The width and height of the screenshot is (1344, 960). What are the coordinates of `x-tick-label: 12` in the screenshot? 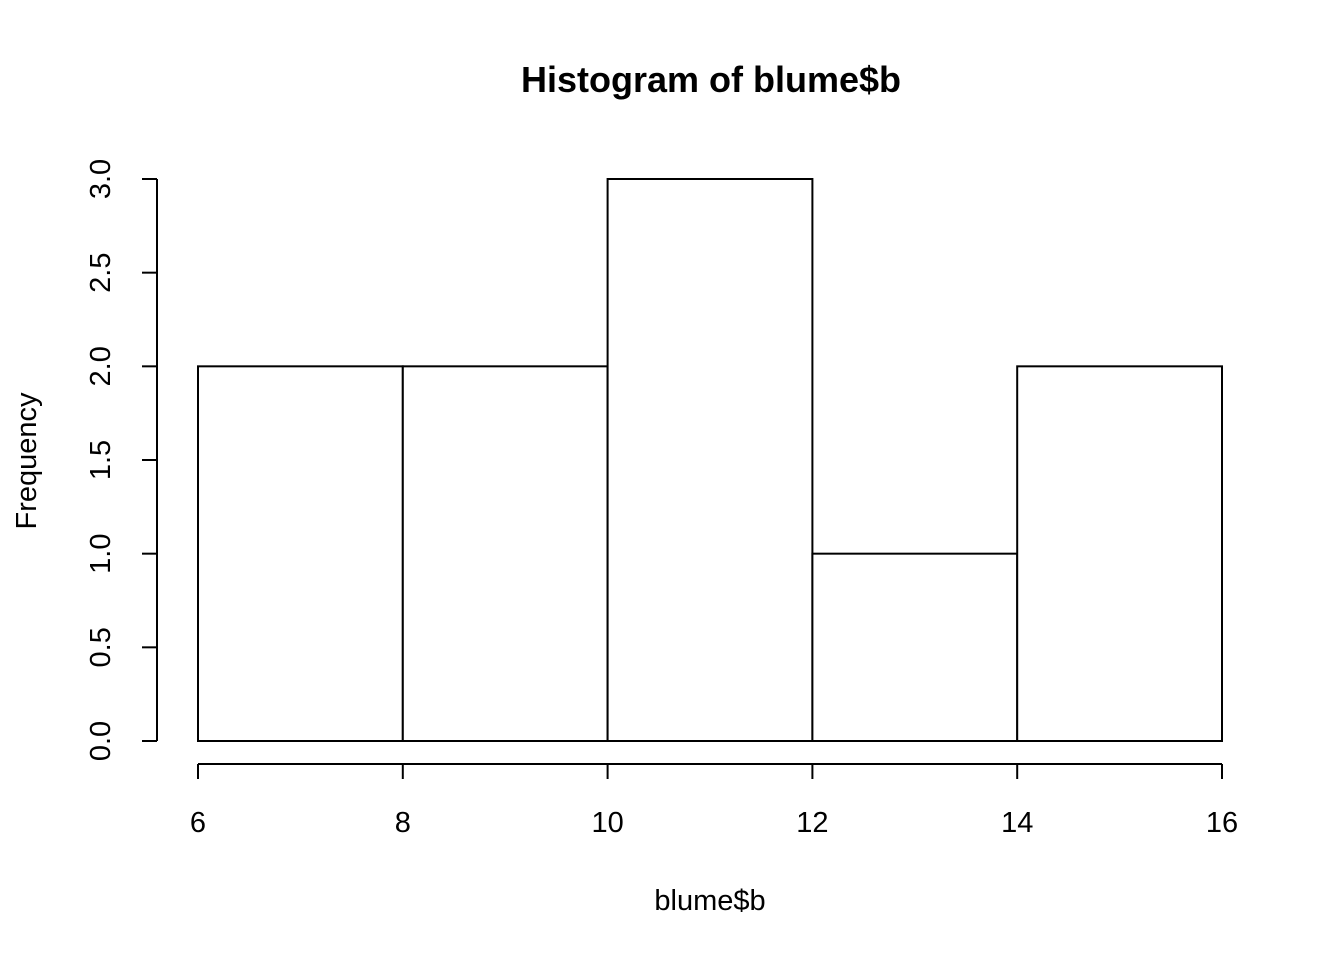 It's located at (812, 823).